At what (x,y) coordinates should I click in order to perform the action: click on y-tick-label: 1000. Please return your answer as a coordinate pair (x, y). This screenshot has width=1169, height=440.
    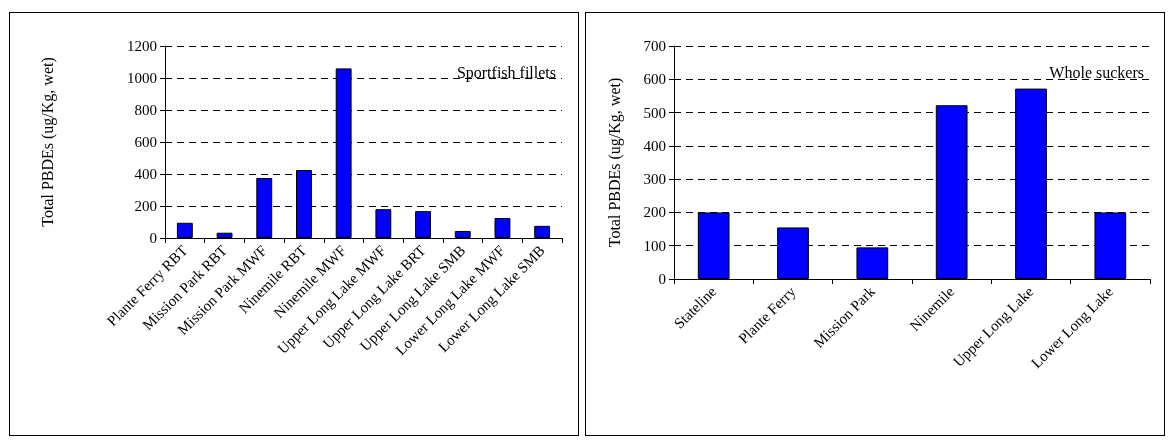
    Looking at the image, I should click on (142, 78).